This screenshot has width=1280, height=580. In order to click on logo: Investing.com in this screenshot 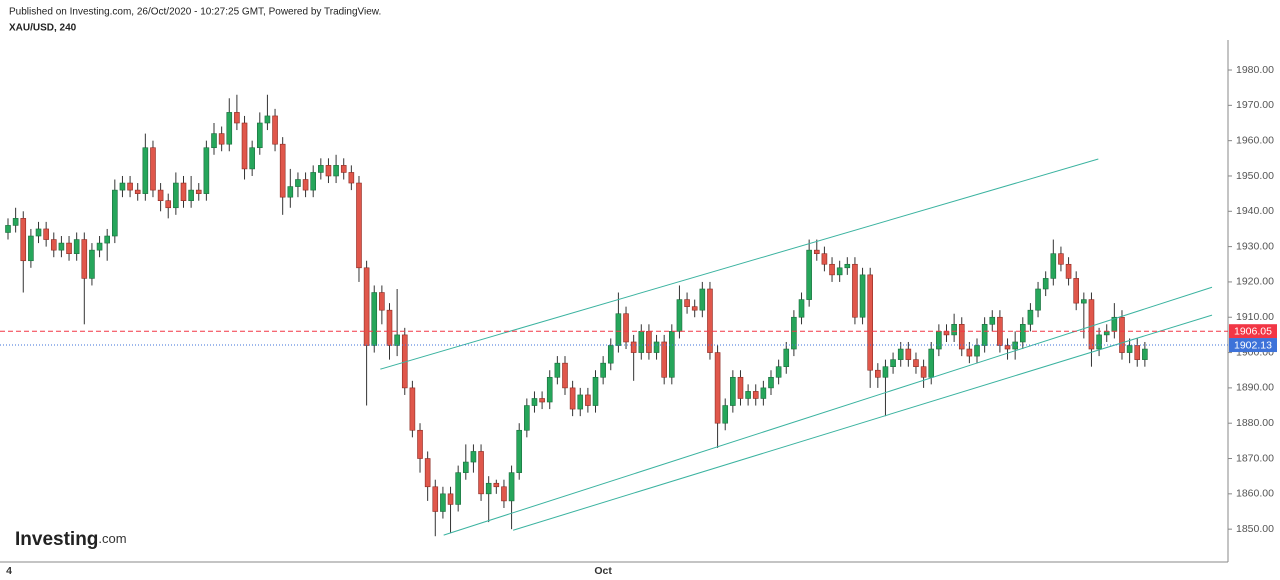, I will do `click(71, 539)`.